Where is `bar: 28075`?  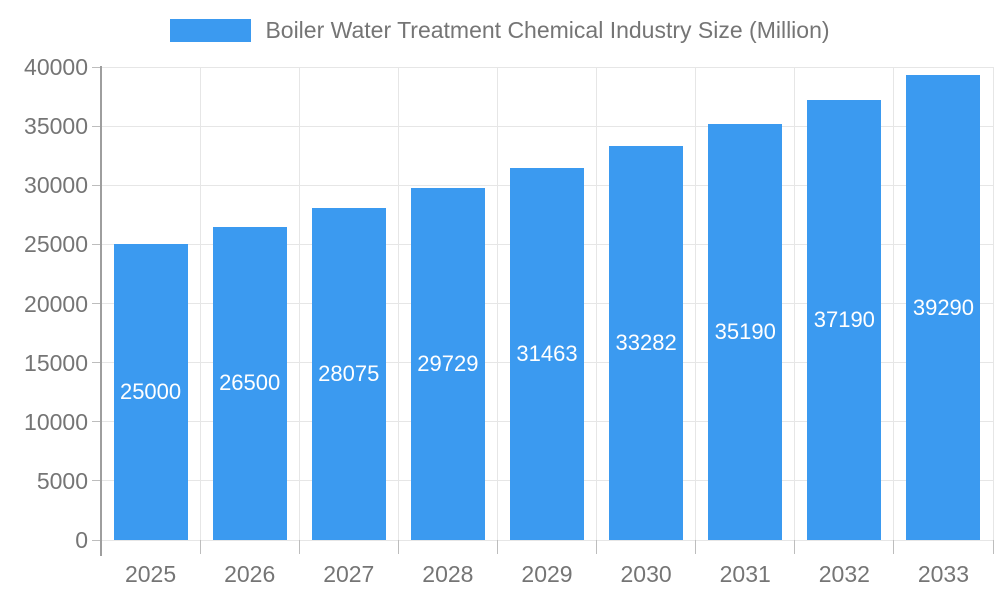 bar: 28075 is located at coordinates (348, 374).